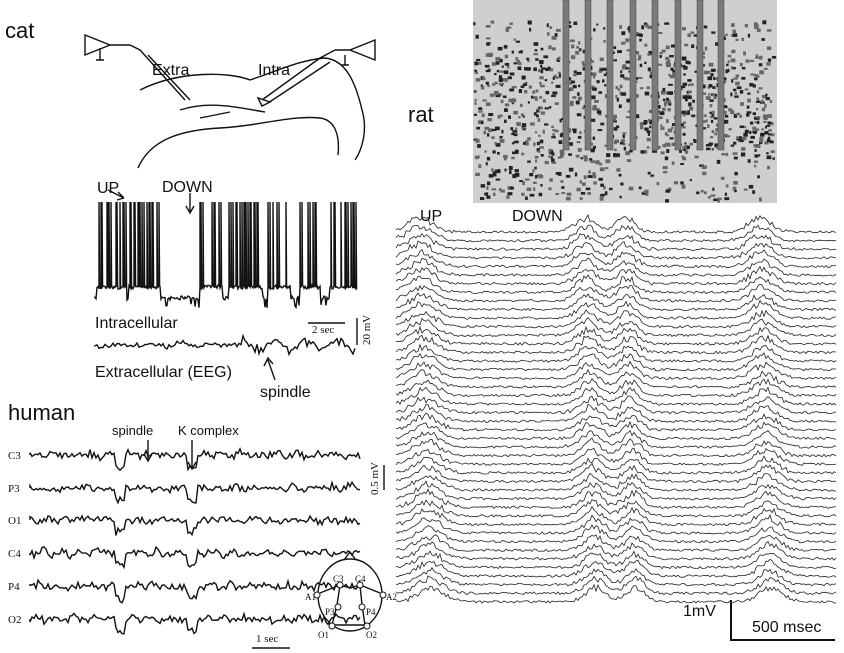 The image size is (844, 653). I want to click on electrode-label: P4, so click(371, 612).